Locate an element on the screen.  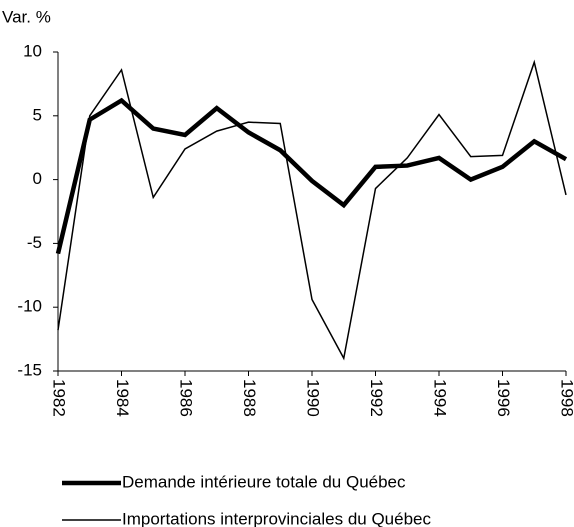
x-tick-label: 1984 is located at coordinates (122, 398).